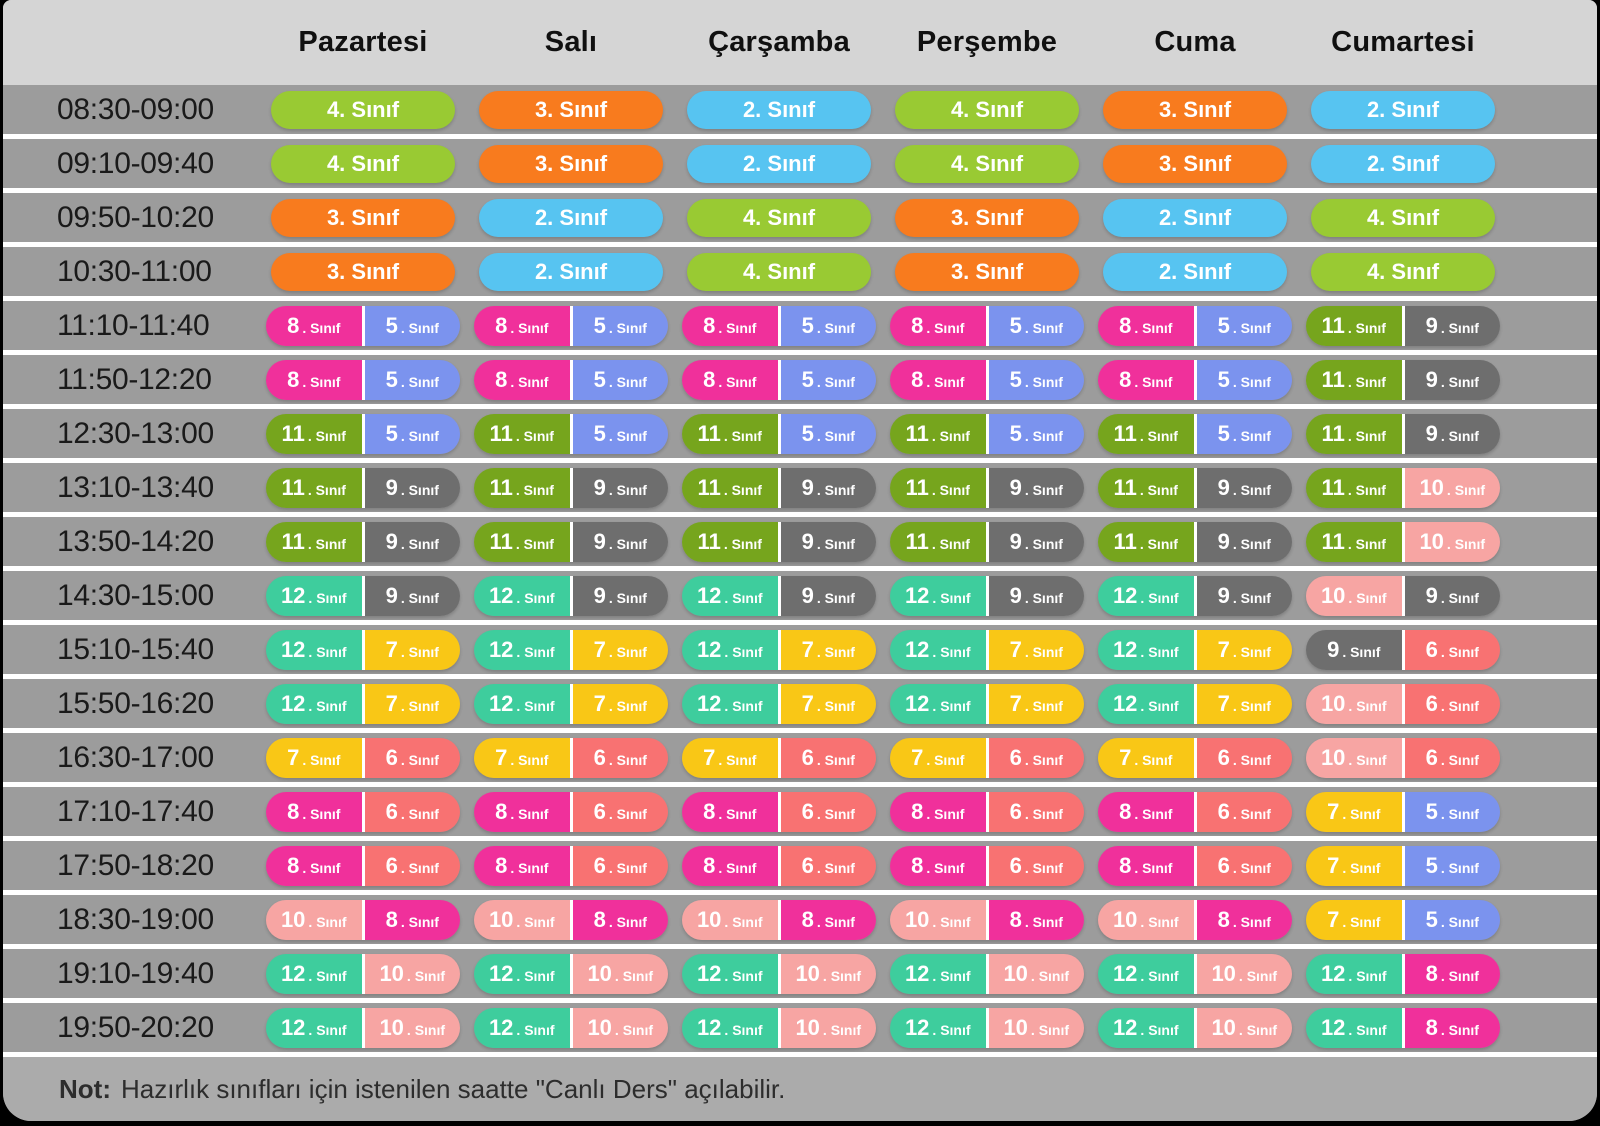 The height and width of the screenshot is (1126, 1600). Describe the element at coordinates (412, 973) in the screenshot. I see `class-pill-right: 10. Sınıf` at that location.